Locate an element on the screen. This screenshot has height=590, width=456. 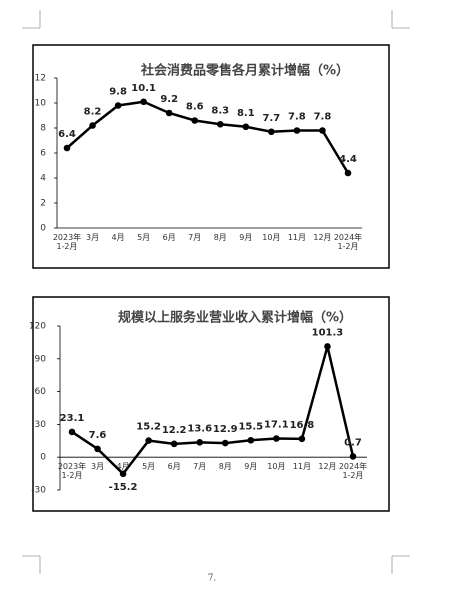
data-label: 12.2 is located at coordinates (174, 430).